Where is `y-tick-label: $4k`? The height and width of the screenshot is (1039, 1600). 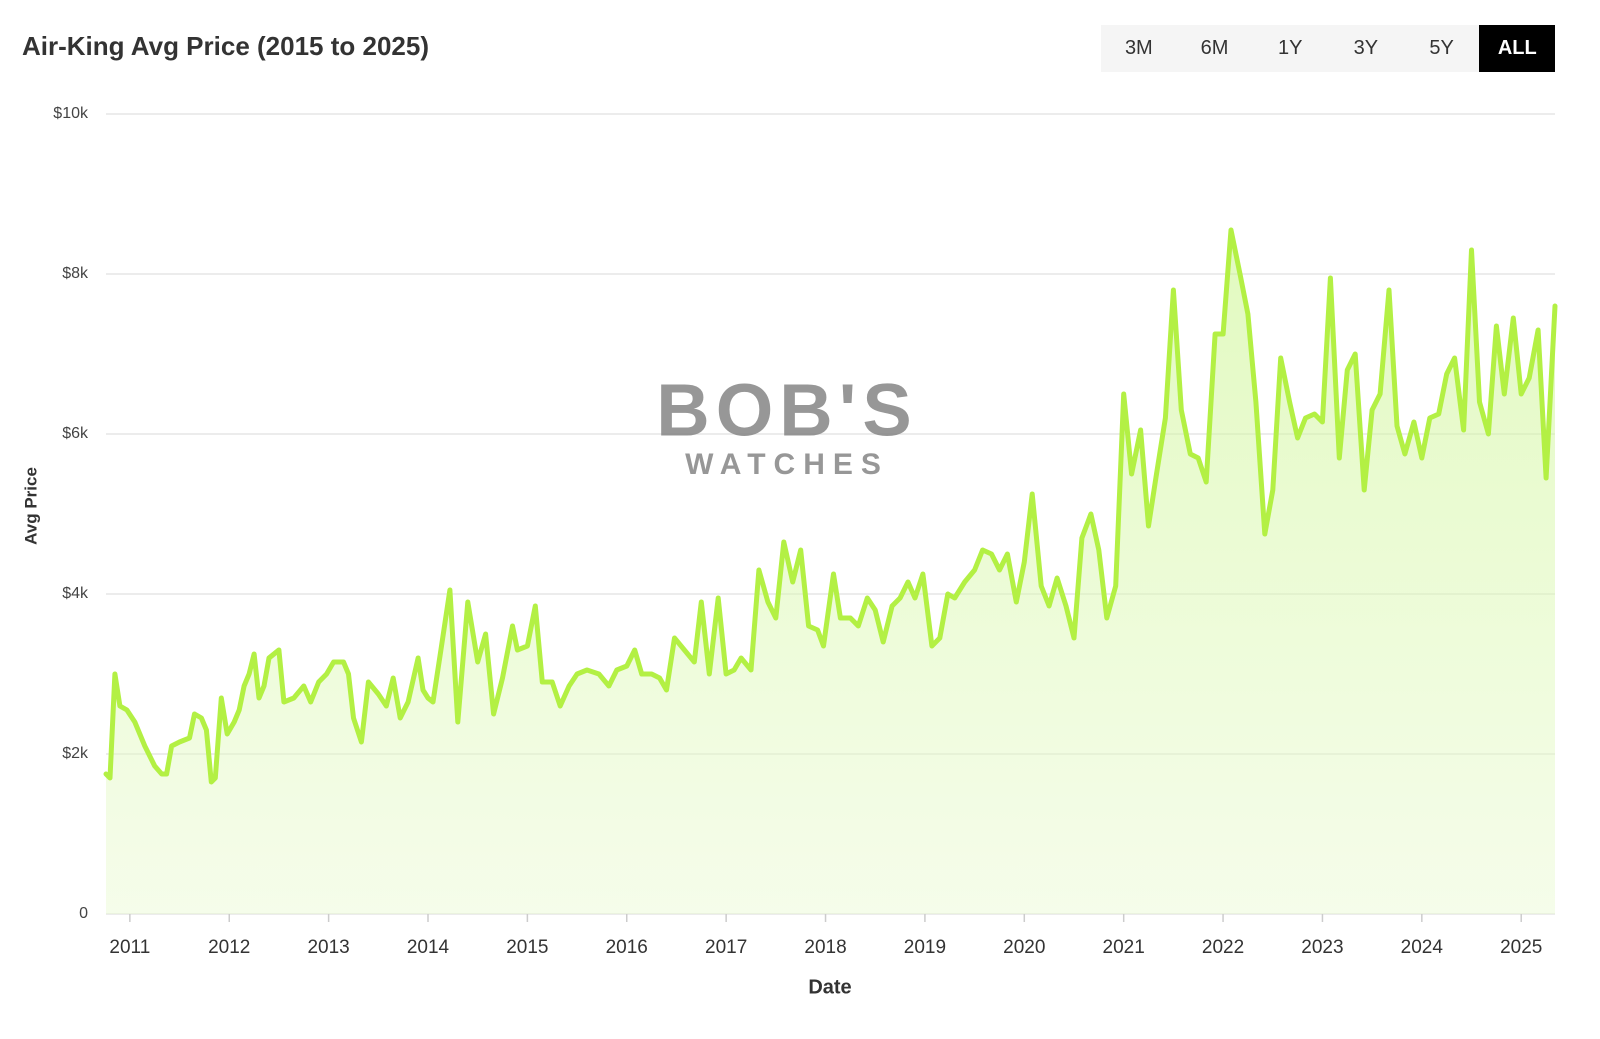 y-tick-label: $4k is located at coordinates (75, 593).